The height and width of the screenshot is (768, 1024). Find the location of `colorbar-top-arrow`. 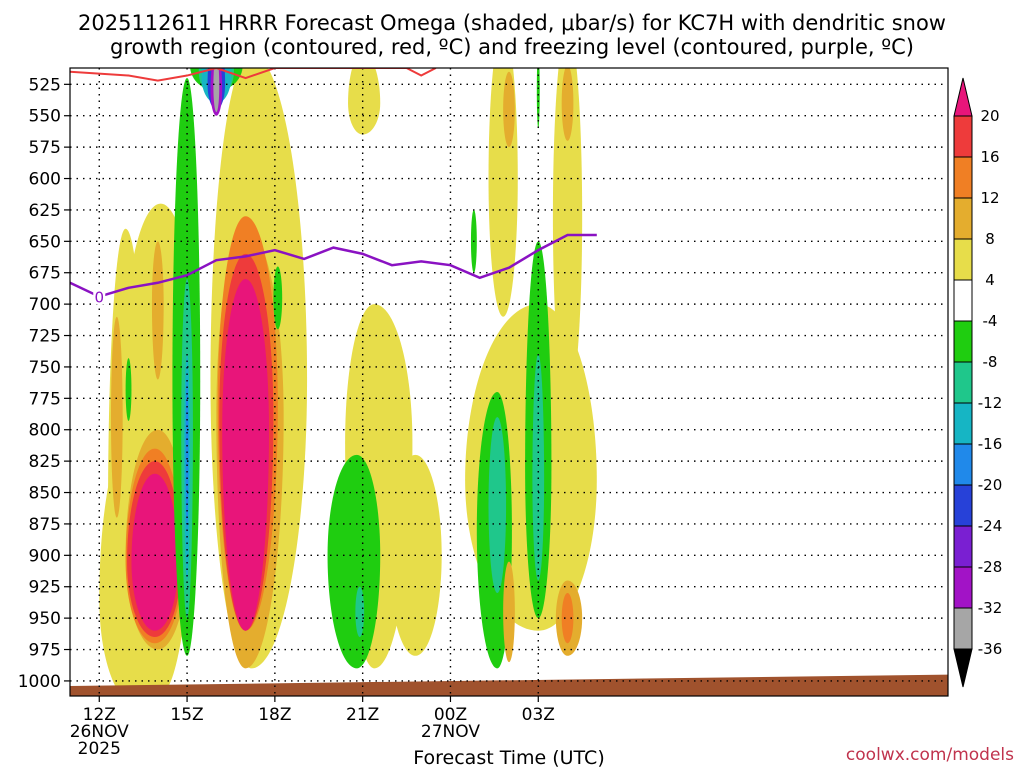

colorbar-top-arrow is located at coordinates (963, 97).